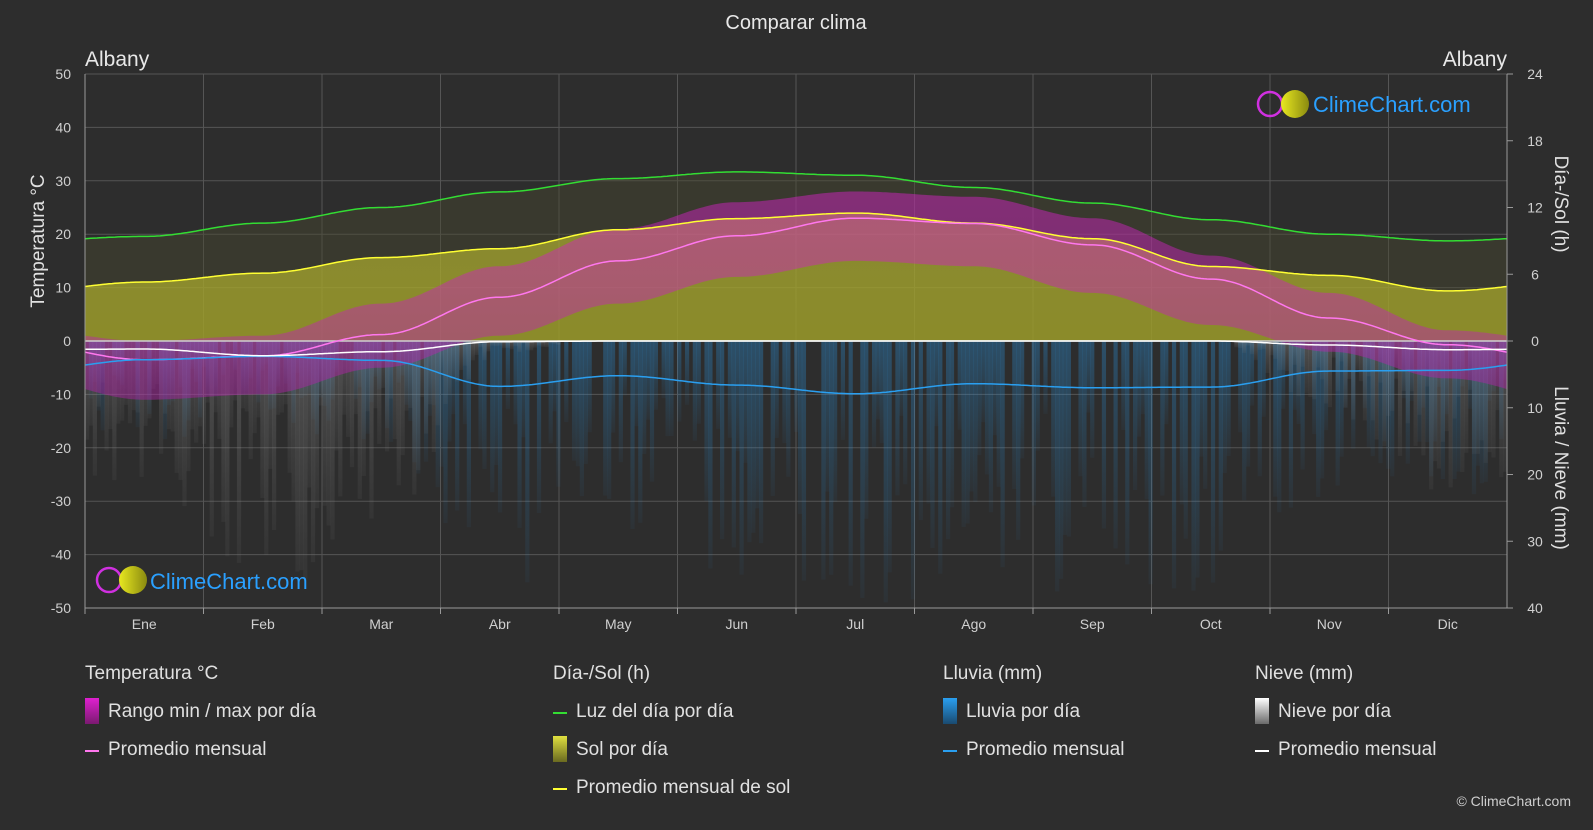  What do you see at coordinates (560, 713) in the screenshot?
I see `daylight-swatch` at bounding box center [560, 713].